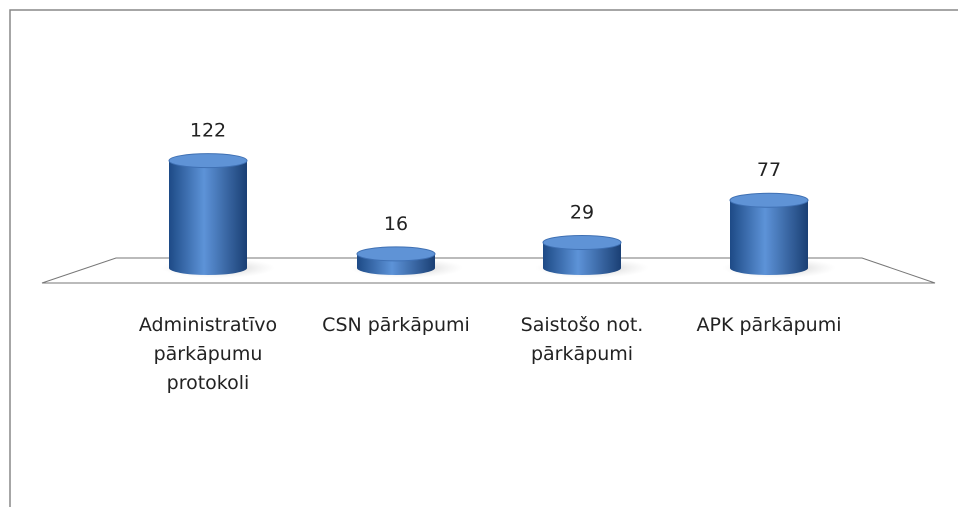 The height and width of the screenshot is (507, 958). Describe the element at coordinates (769, 325) in the screenshot. I see `category-label: APK pārkāpumi` at that location.